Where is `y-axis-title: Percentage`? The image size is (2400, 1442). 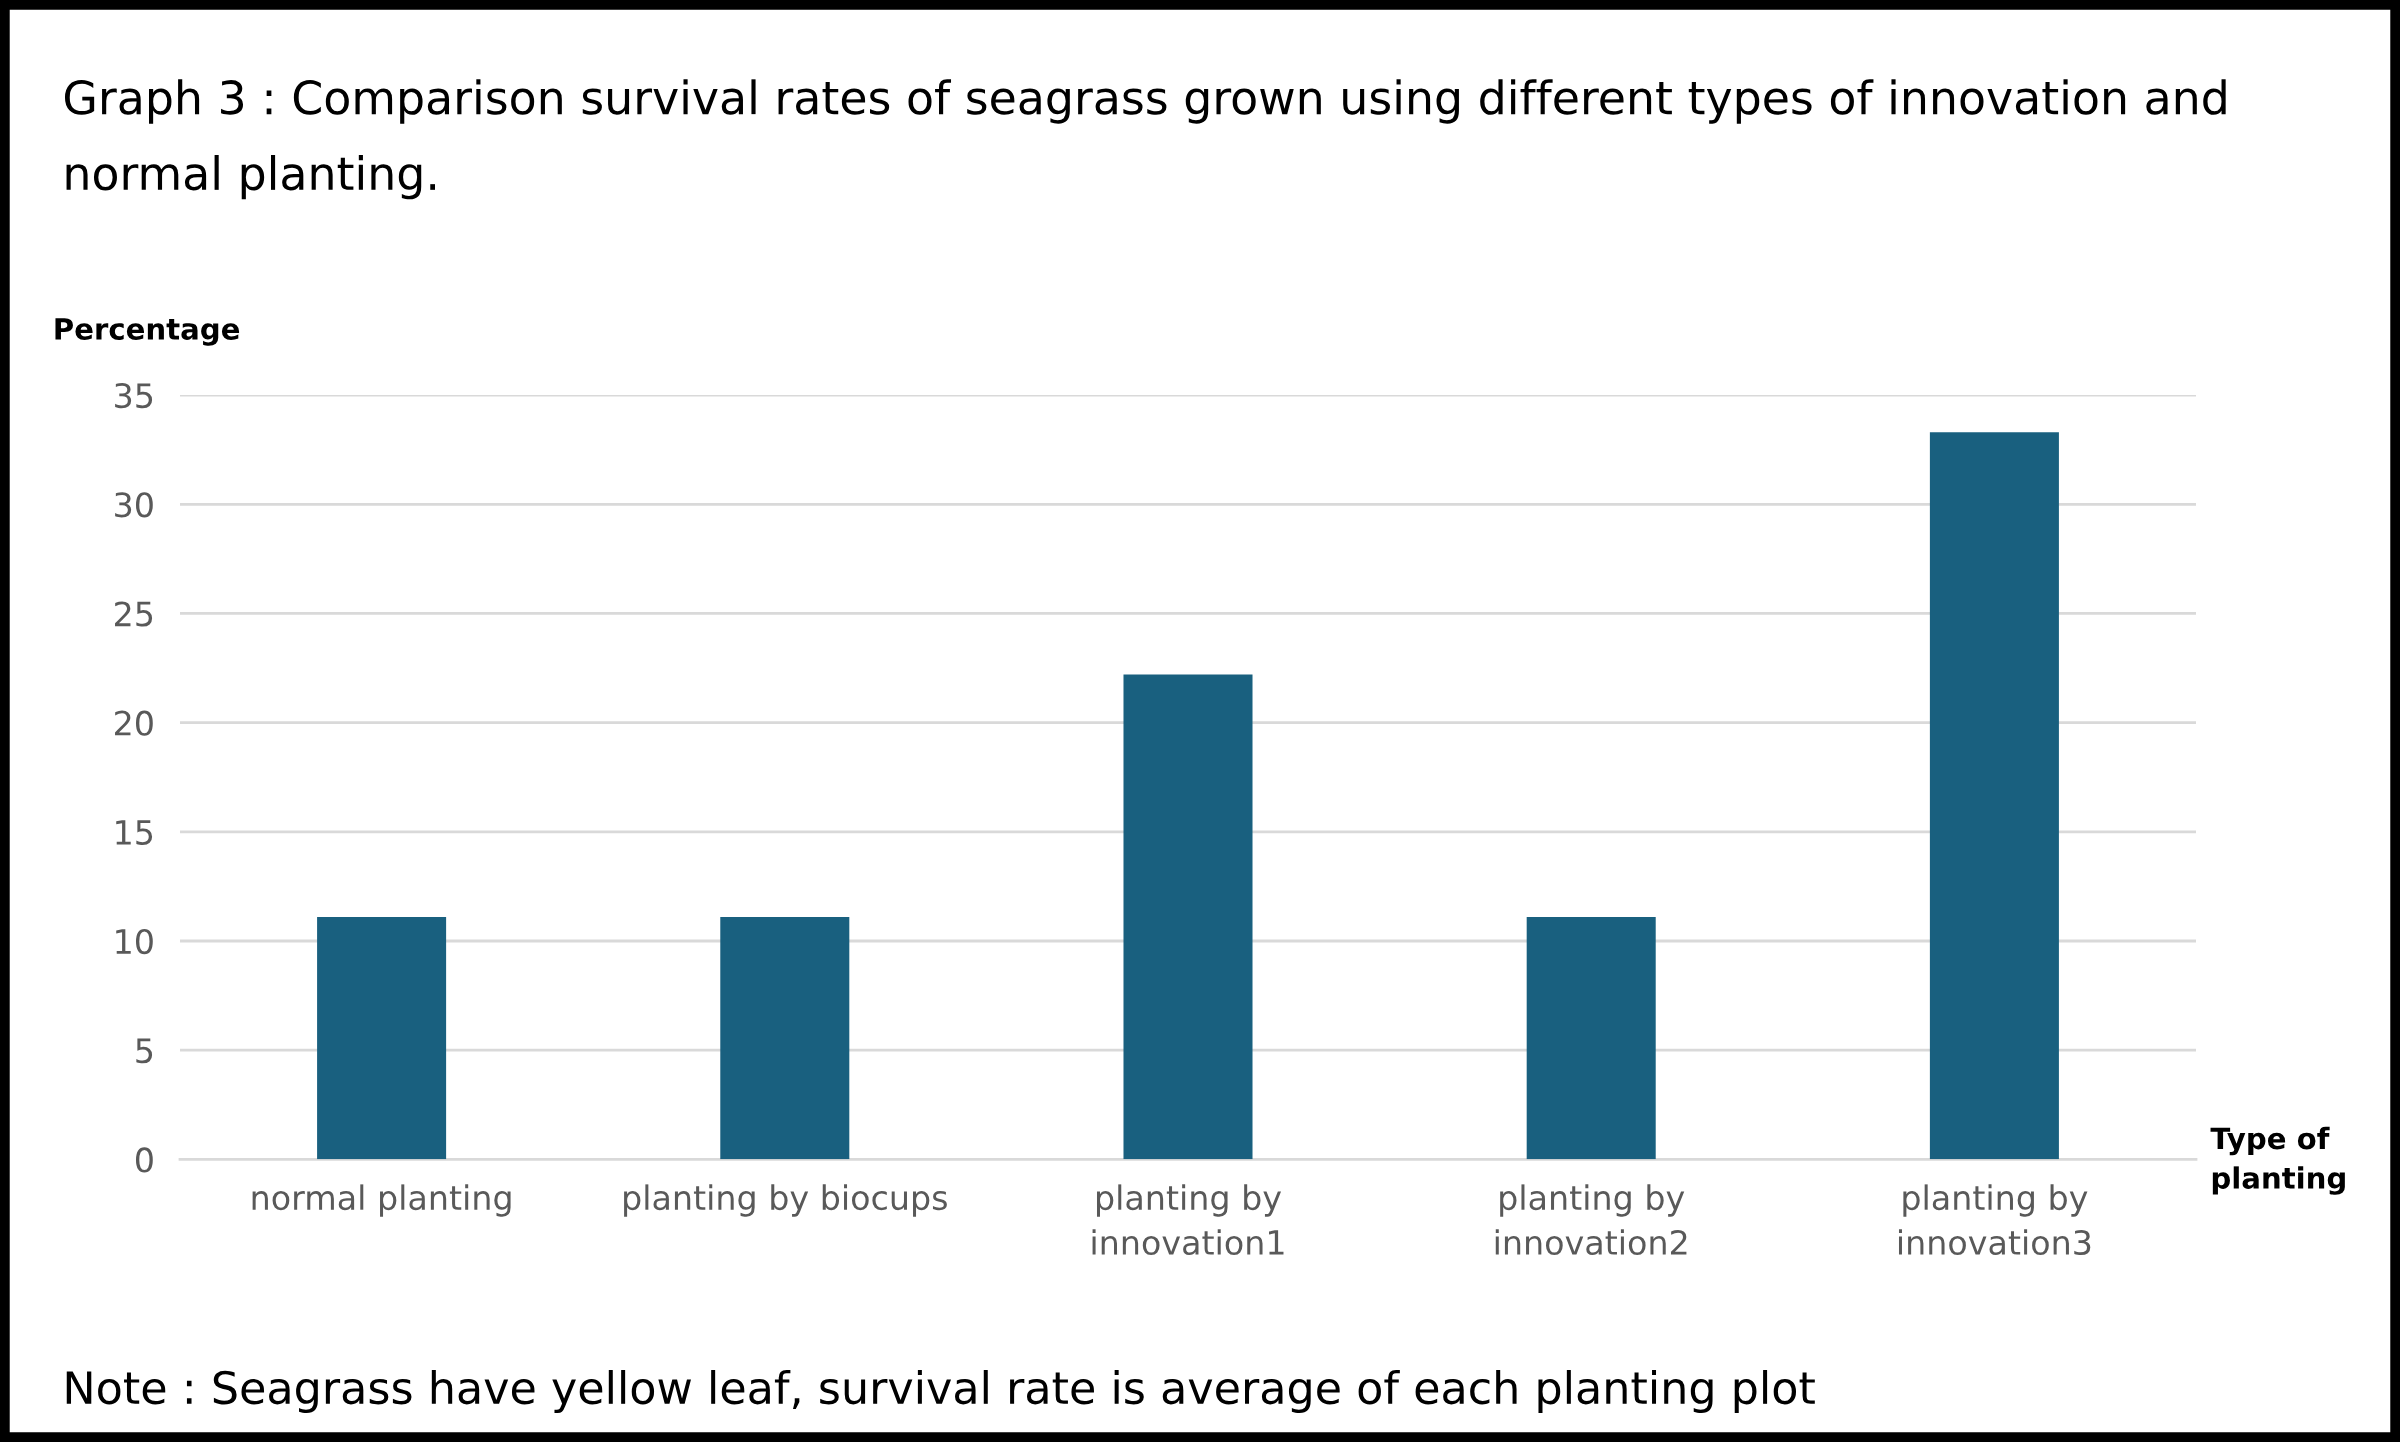
y-axis-title: Percentage is located at coordinates (147, 332).